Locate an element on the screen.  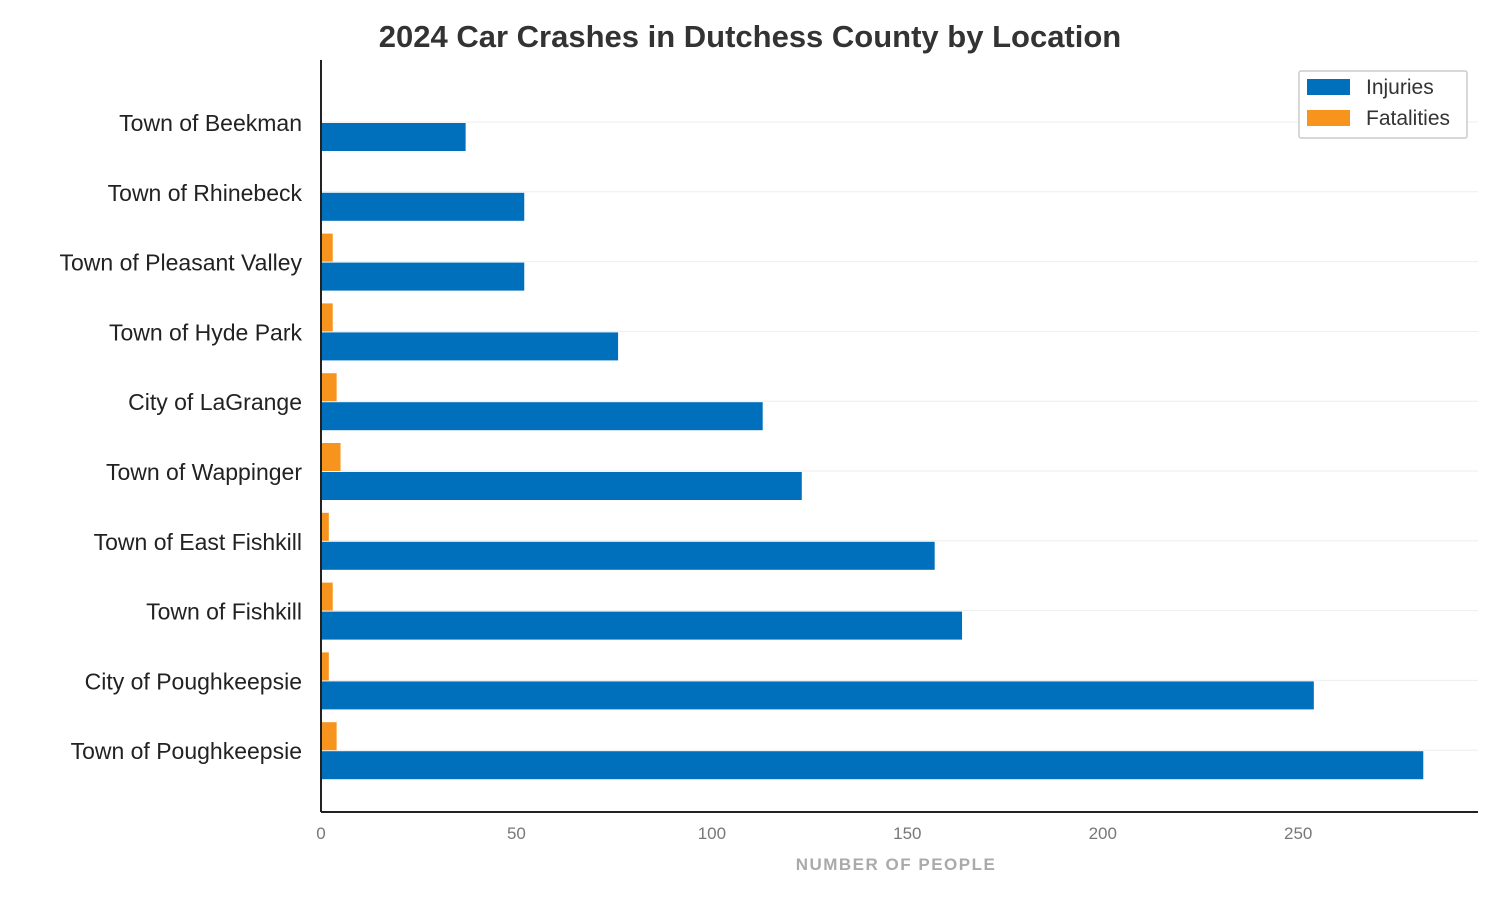
category-label: Town of Poughkeepsie is located at coordinates (186, 751).